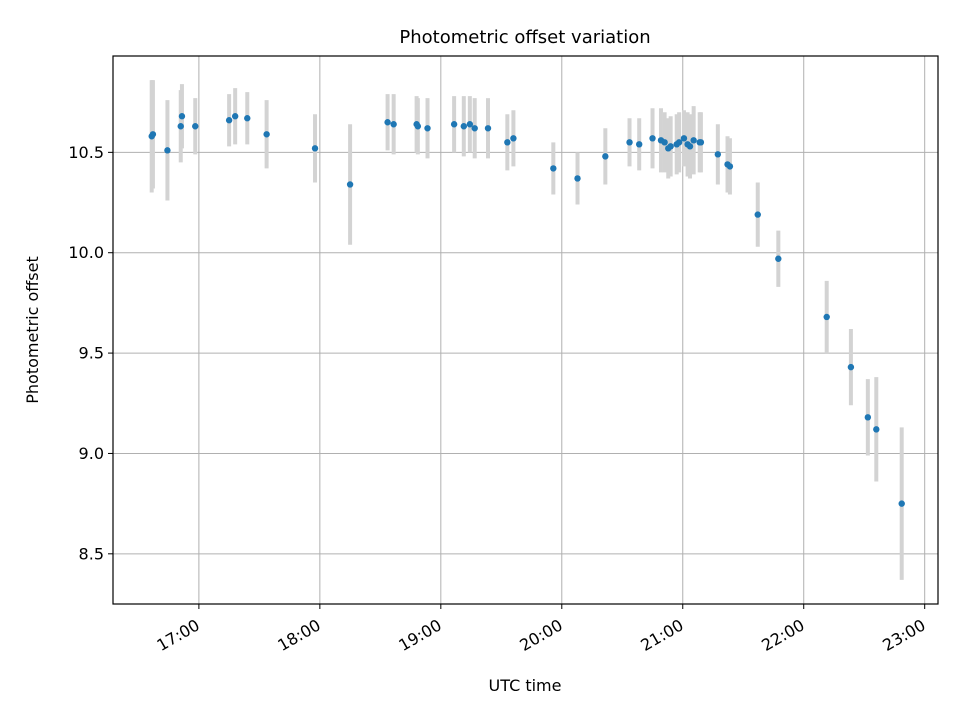 The image size is (960, 720). I want to click on y-tick-label: 9.5, so click(91, 353).